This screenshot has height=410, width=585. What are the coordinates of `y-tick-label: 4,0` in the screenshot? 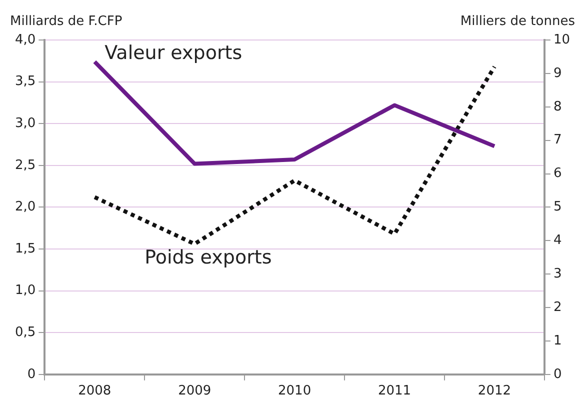 It's located at (25, 40).